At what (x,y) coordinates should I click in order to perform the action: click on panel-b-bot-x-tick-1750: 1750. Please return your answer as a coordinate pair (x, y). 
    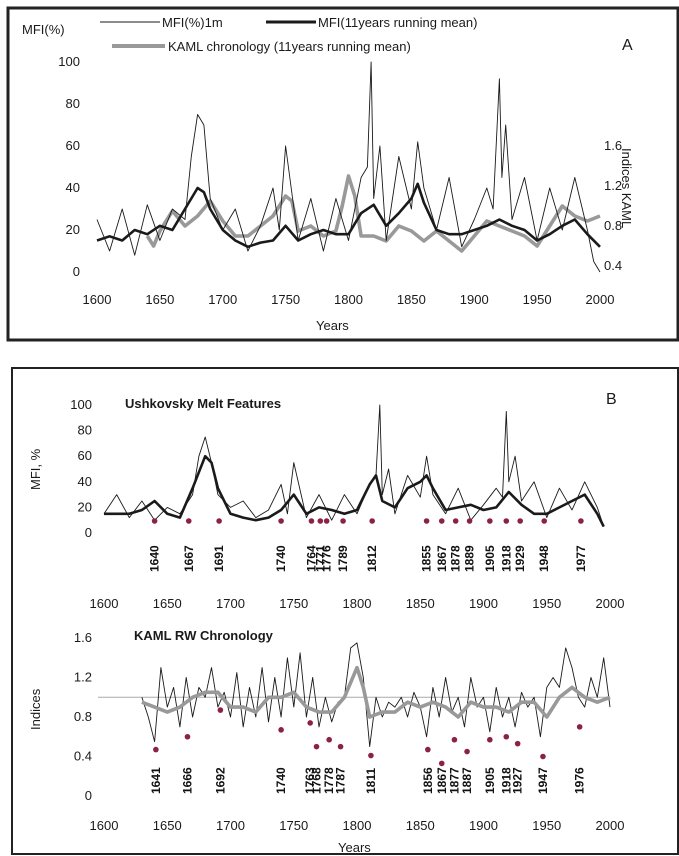
    Looking at the image, I should click on (293, 825).